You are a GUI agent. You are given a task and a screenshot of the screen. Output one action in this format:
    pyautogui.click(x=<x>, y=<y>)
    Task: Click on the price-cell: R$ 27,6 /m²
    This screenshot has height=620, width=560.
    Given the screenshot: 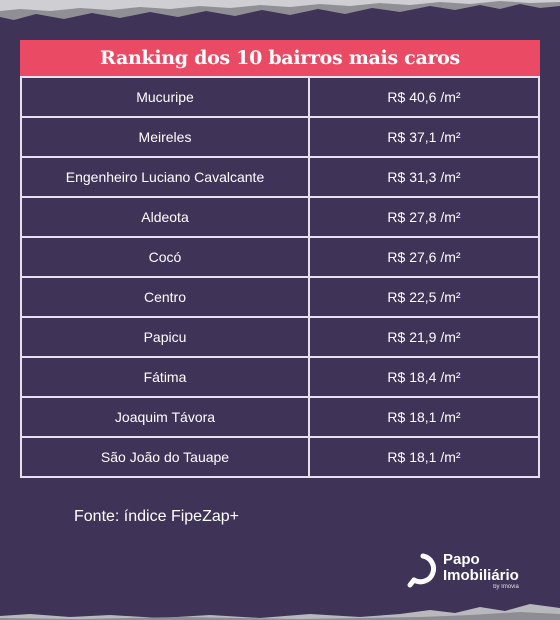 What is the action you would take?
    pyautogui.click(x=424, y=257)
    